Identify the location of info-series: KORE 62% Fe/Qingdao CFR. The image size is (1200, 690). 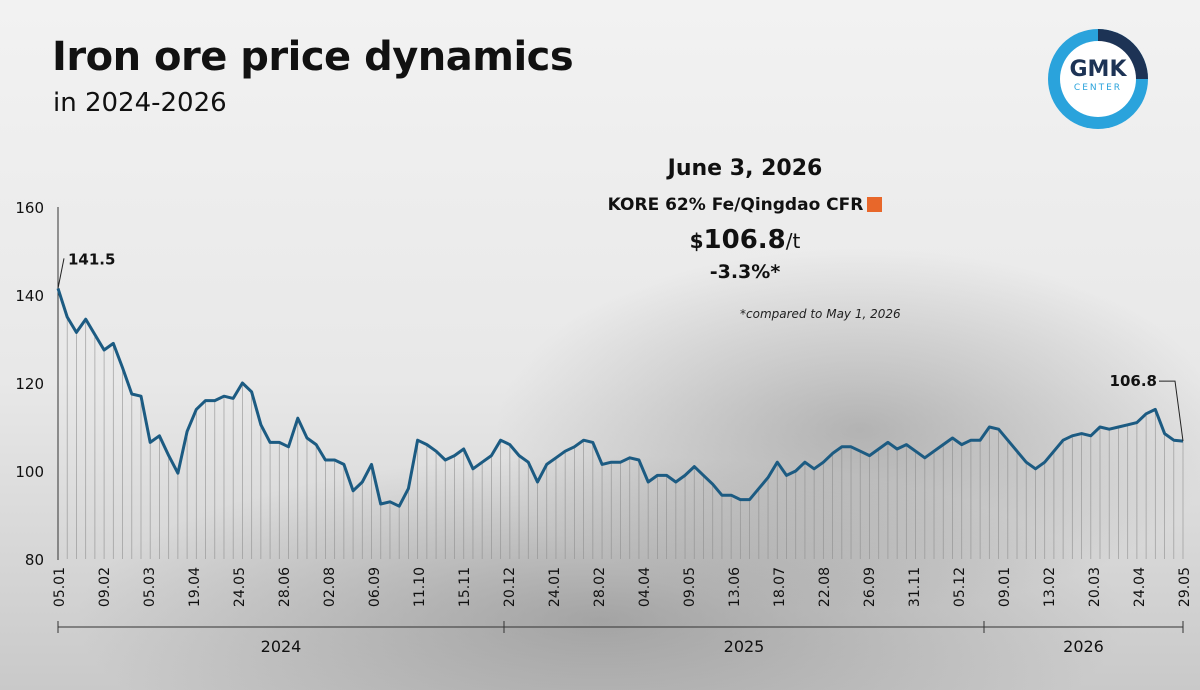
(745, 205).